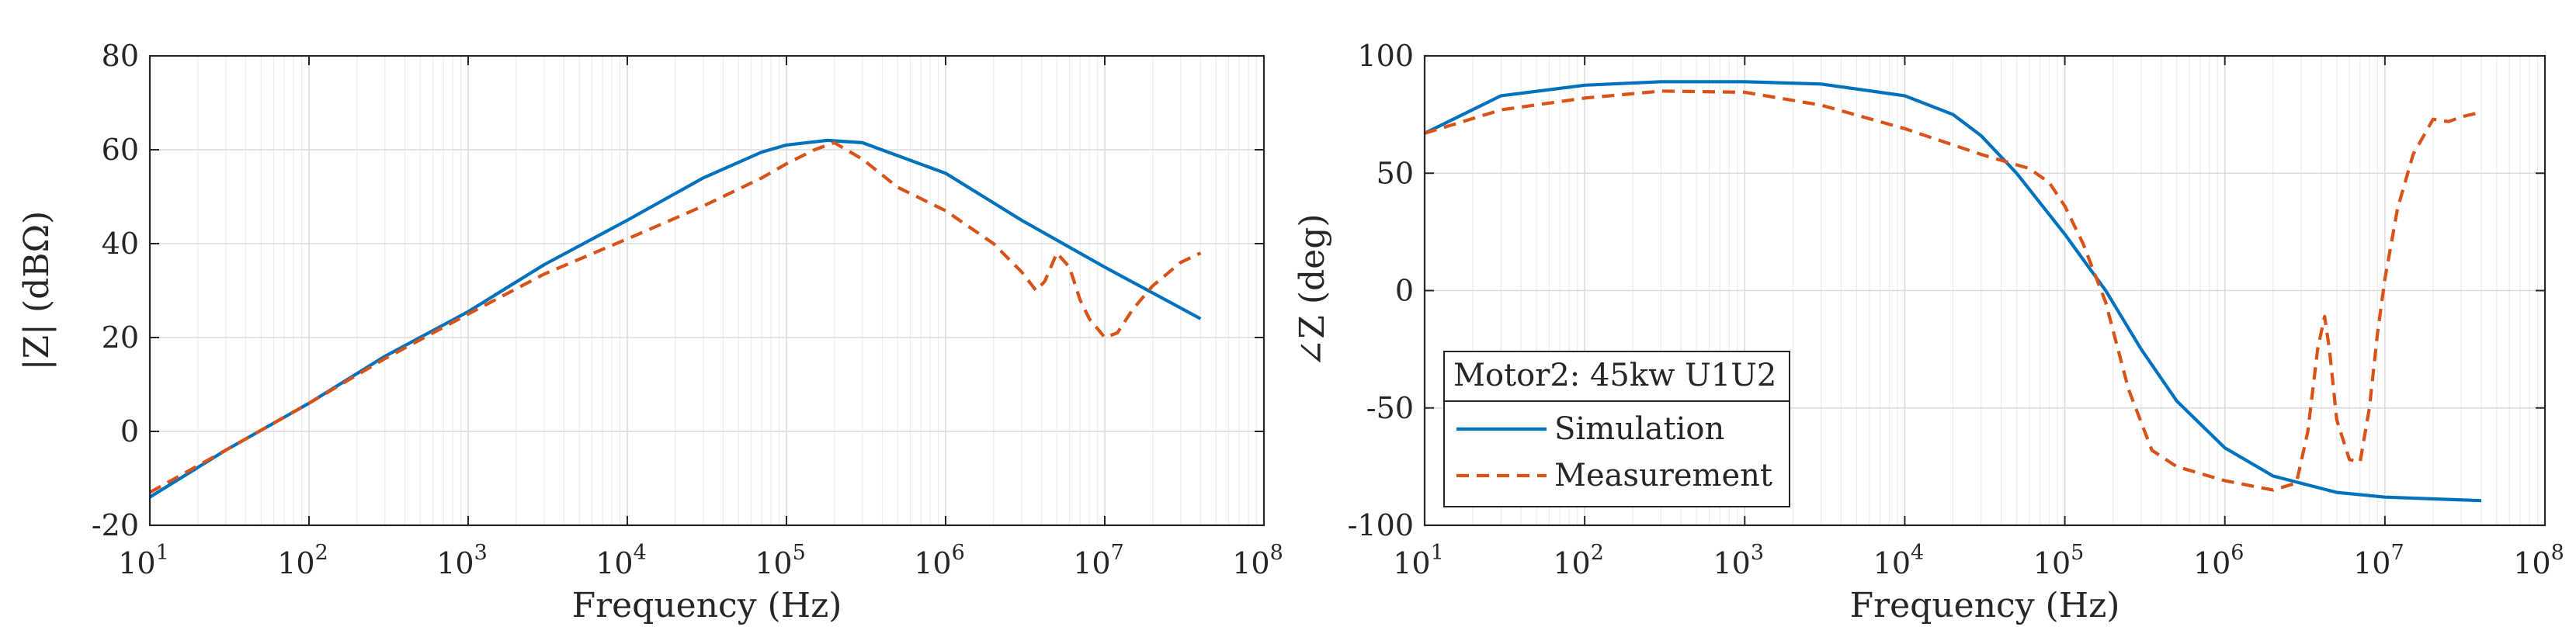 The image size is (2576, 644). I want to click on y-tick-label: -100, so click(1381, 525).